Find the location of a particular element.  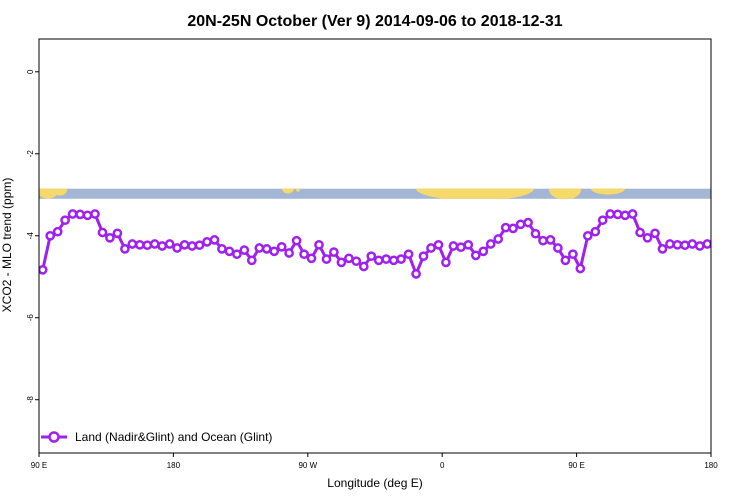

legend-label: Land (Nadir&Glint) and Ocean (Glint) is located at coordinates (173, 437).